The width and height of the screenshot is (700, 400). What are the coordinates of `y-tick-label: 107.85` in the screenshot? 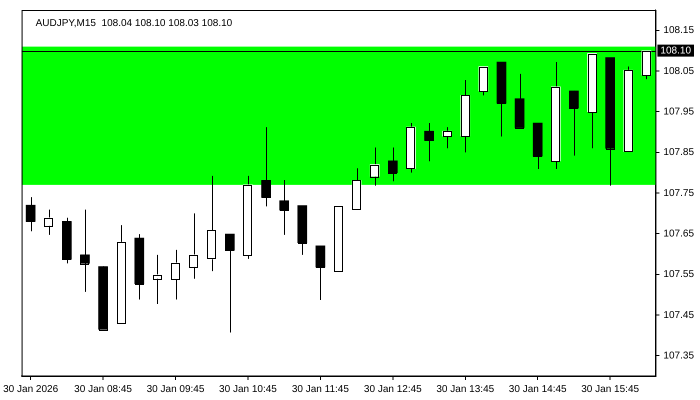 It's located at (678, 152).